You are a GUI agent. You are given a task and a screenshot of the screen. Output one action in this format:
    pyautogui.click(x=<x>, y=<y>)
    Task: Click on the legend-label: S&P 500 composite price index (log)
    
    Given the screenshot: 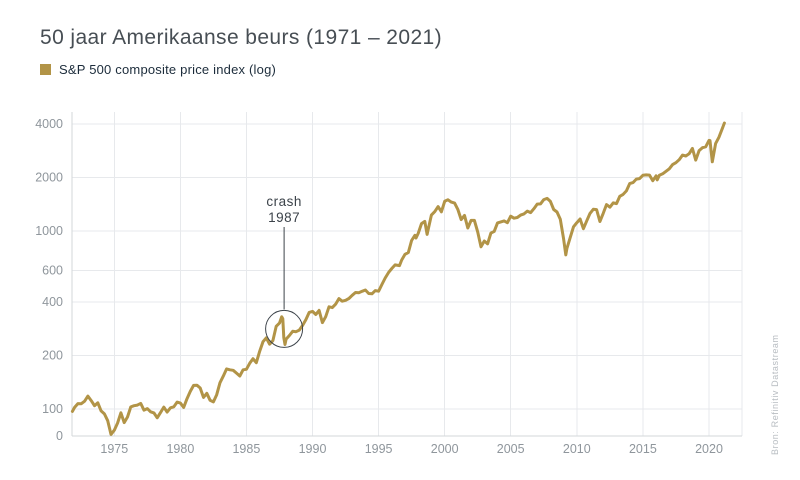 What is the action you would take?
    pyautogui.click(x=168, y=69)
    